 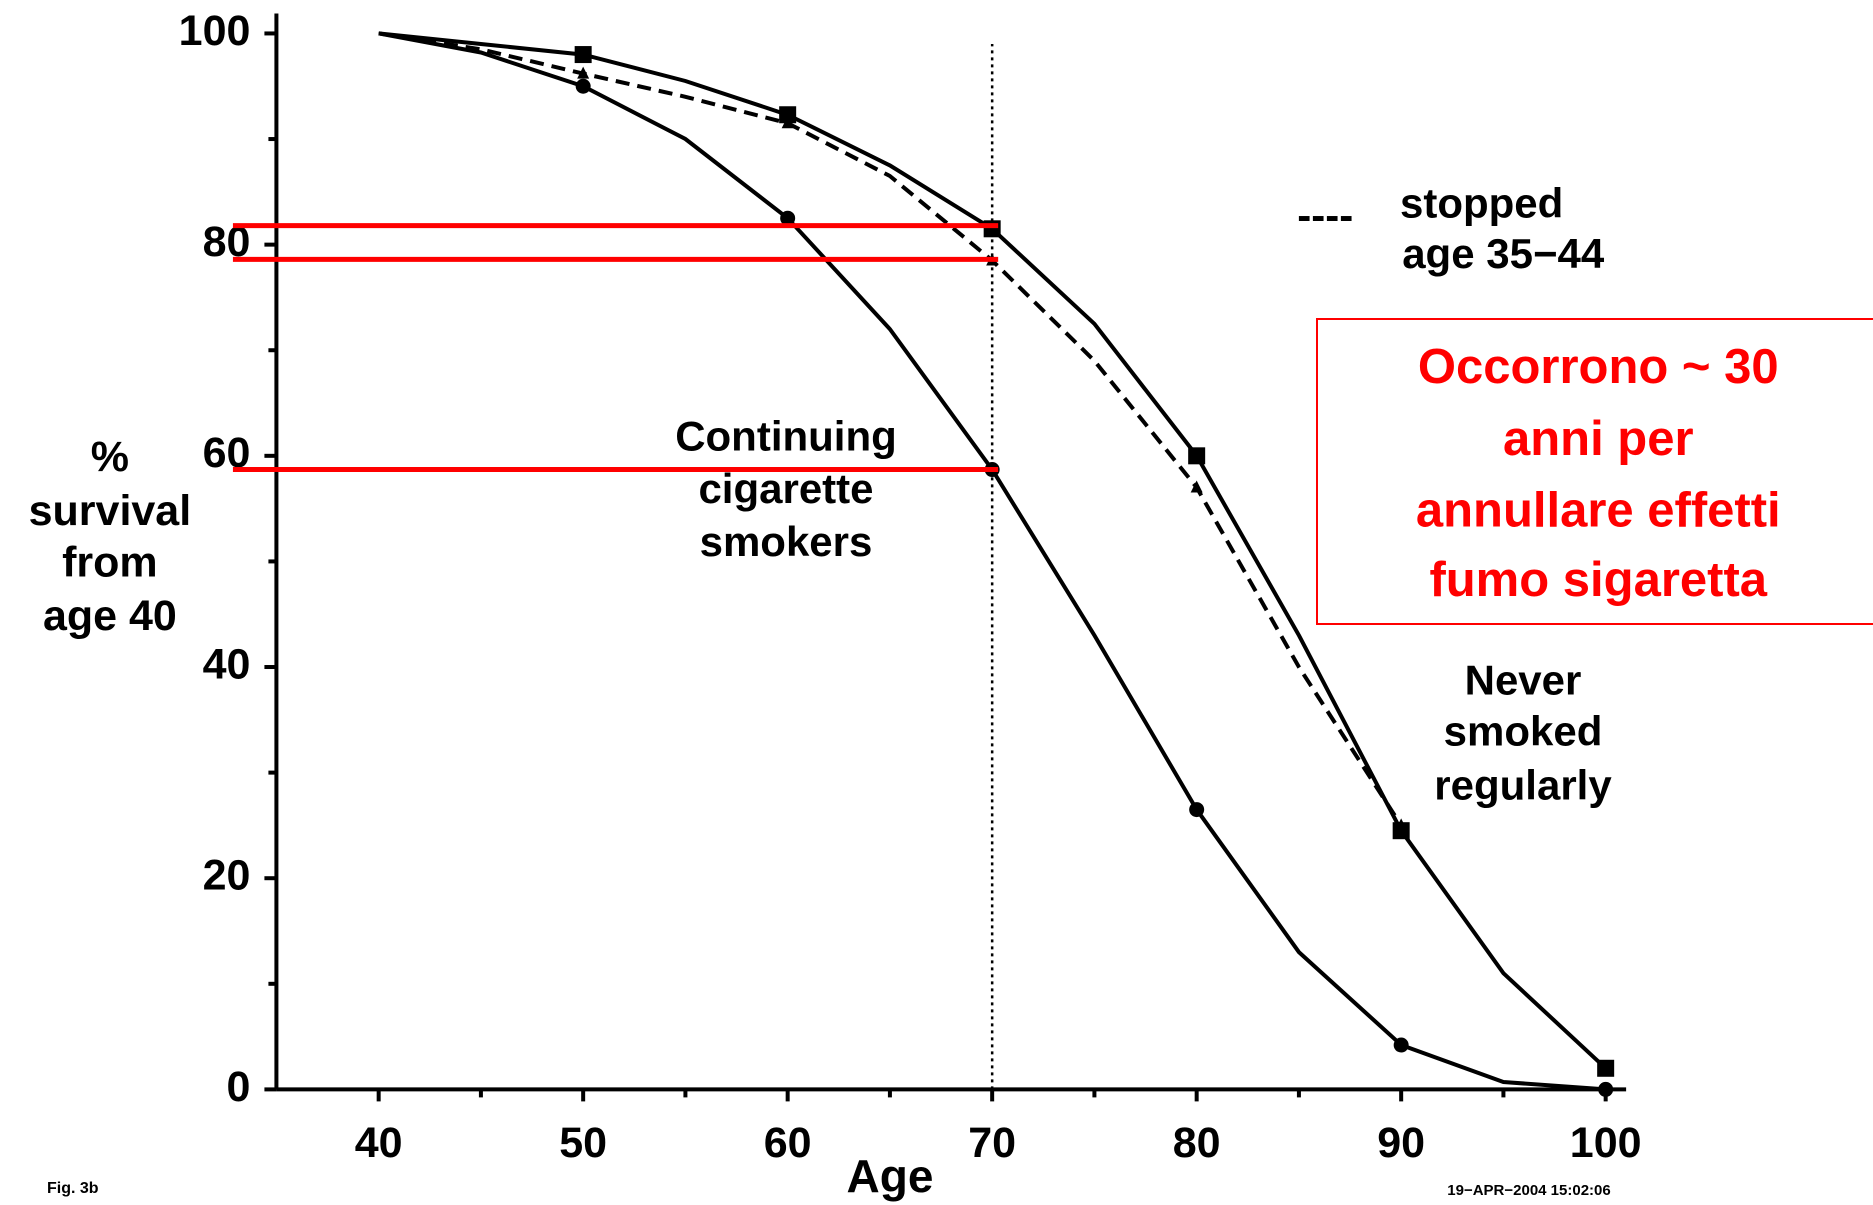 What do you see at coordinates (786, 541) in the screenshot?
I see `series-label: smokers` at bounding box center [786, 541].